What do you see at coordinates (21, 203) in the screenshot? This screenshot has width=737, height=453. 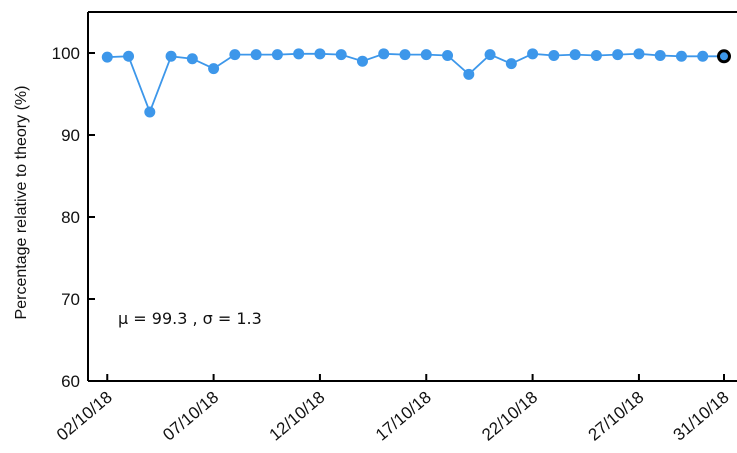 I see `y-axis-label: Percentage relative to theory (%)` at bounding box center [21, 203].